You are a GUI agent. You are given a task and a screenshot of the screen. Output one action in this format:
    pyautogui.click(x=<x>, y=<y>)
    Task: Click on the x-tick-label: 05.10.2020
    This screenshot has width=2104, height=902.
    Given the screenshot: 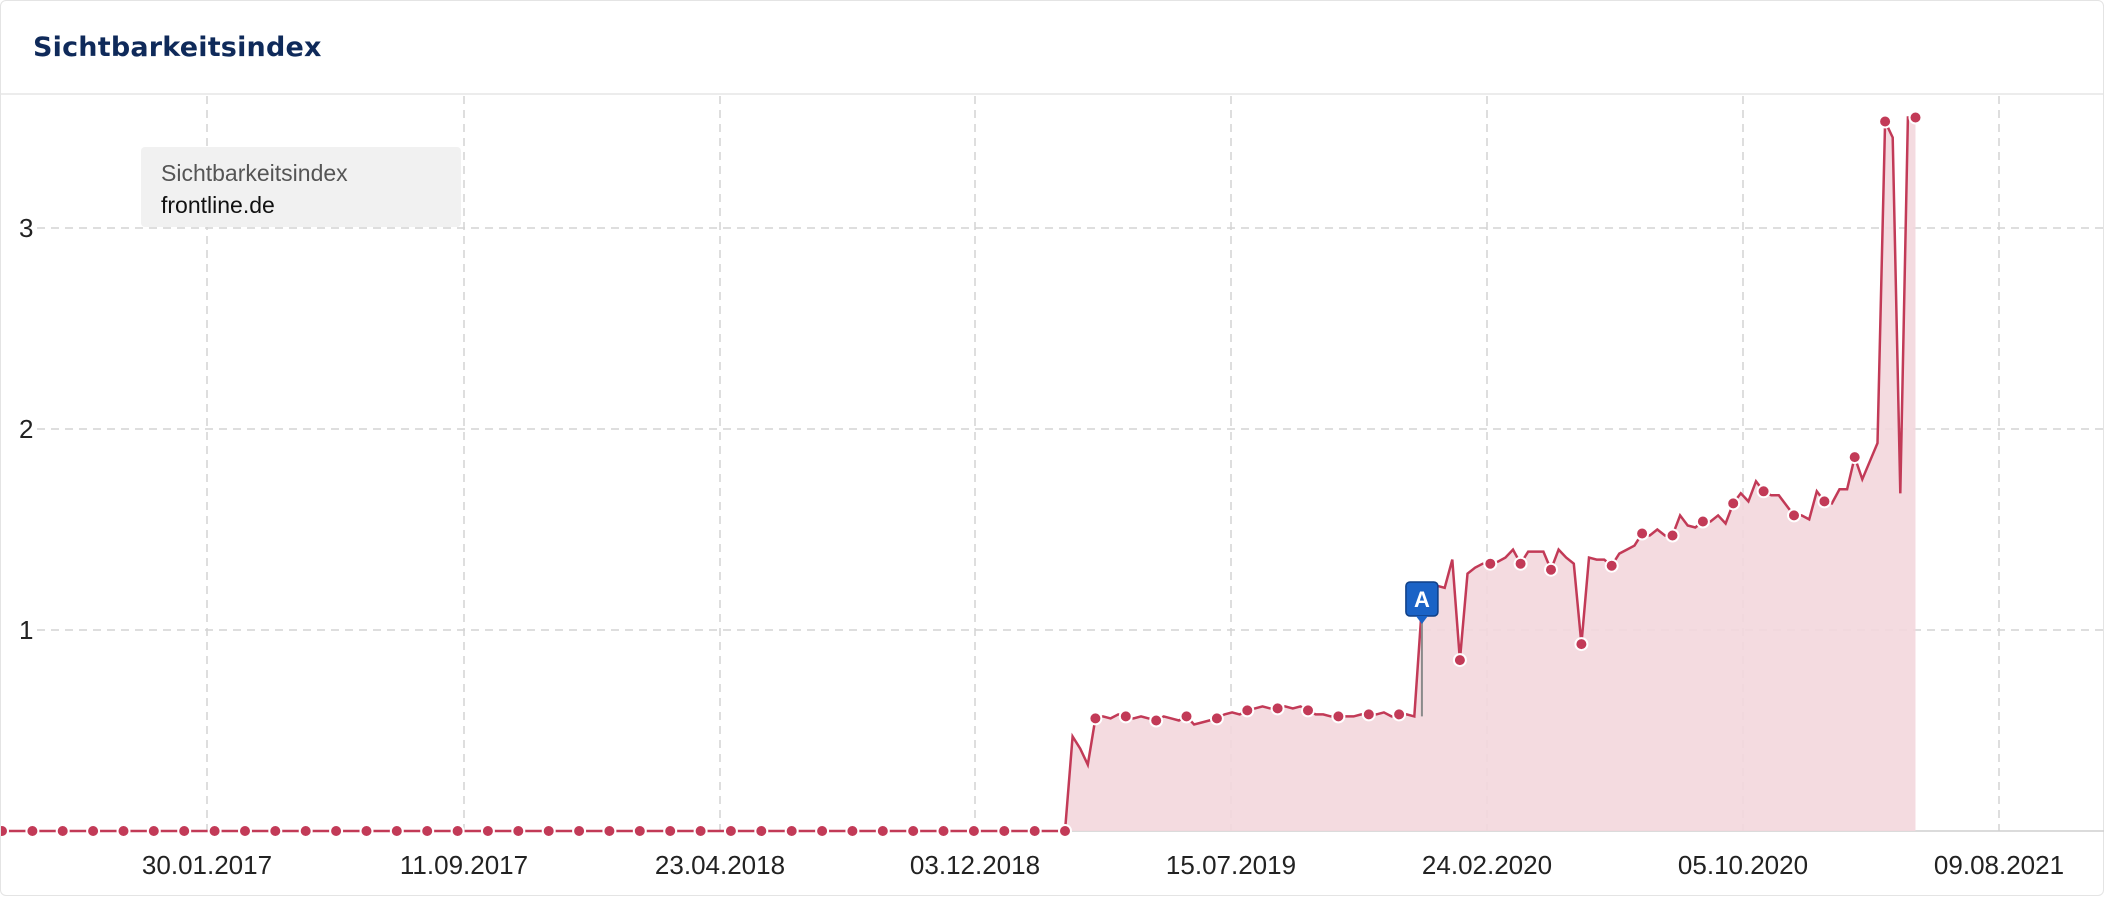 What is the action you would take?
    pyautogui.click(x=1743, y=865)
    